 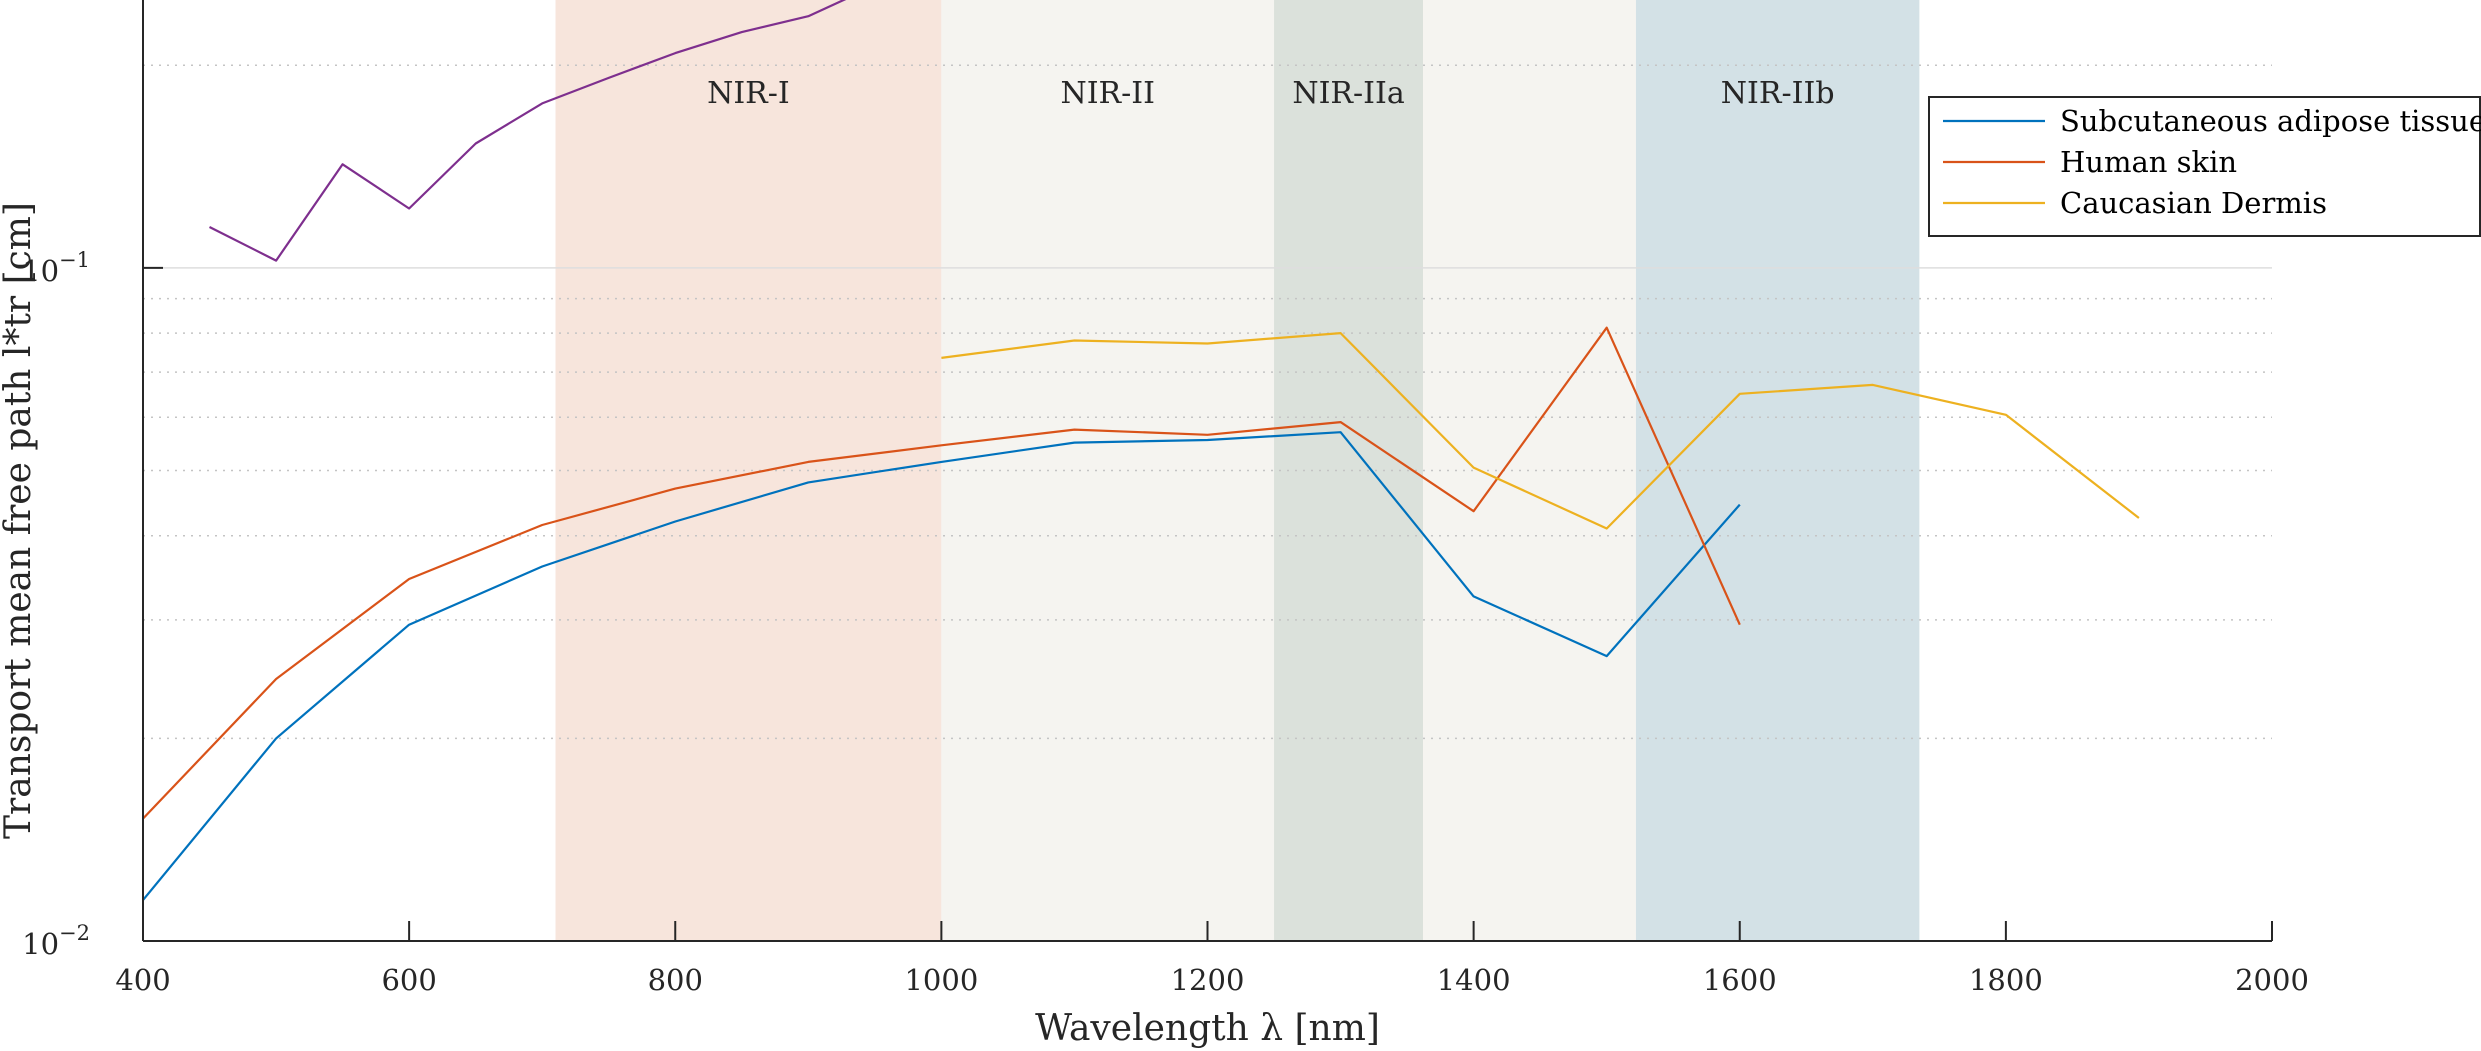 What do you see at coordinates (748, 93) in the screenshot?
I see `band-label: NIR-I` at bounding box center [748, 93].